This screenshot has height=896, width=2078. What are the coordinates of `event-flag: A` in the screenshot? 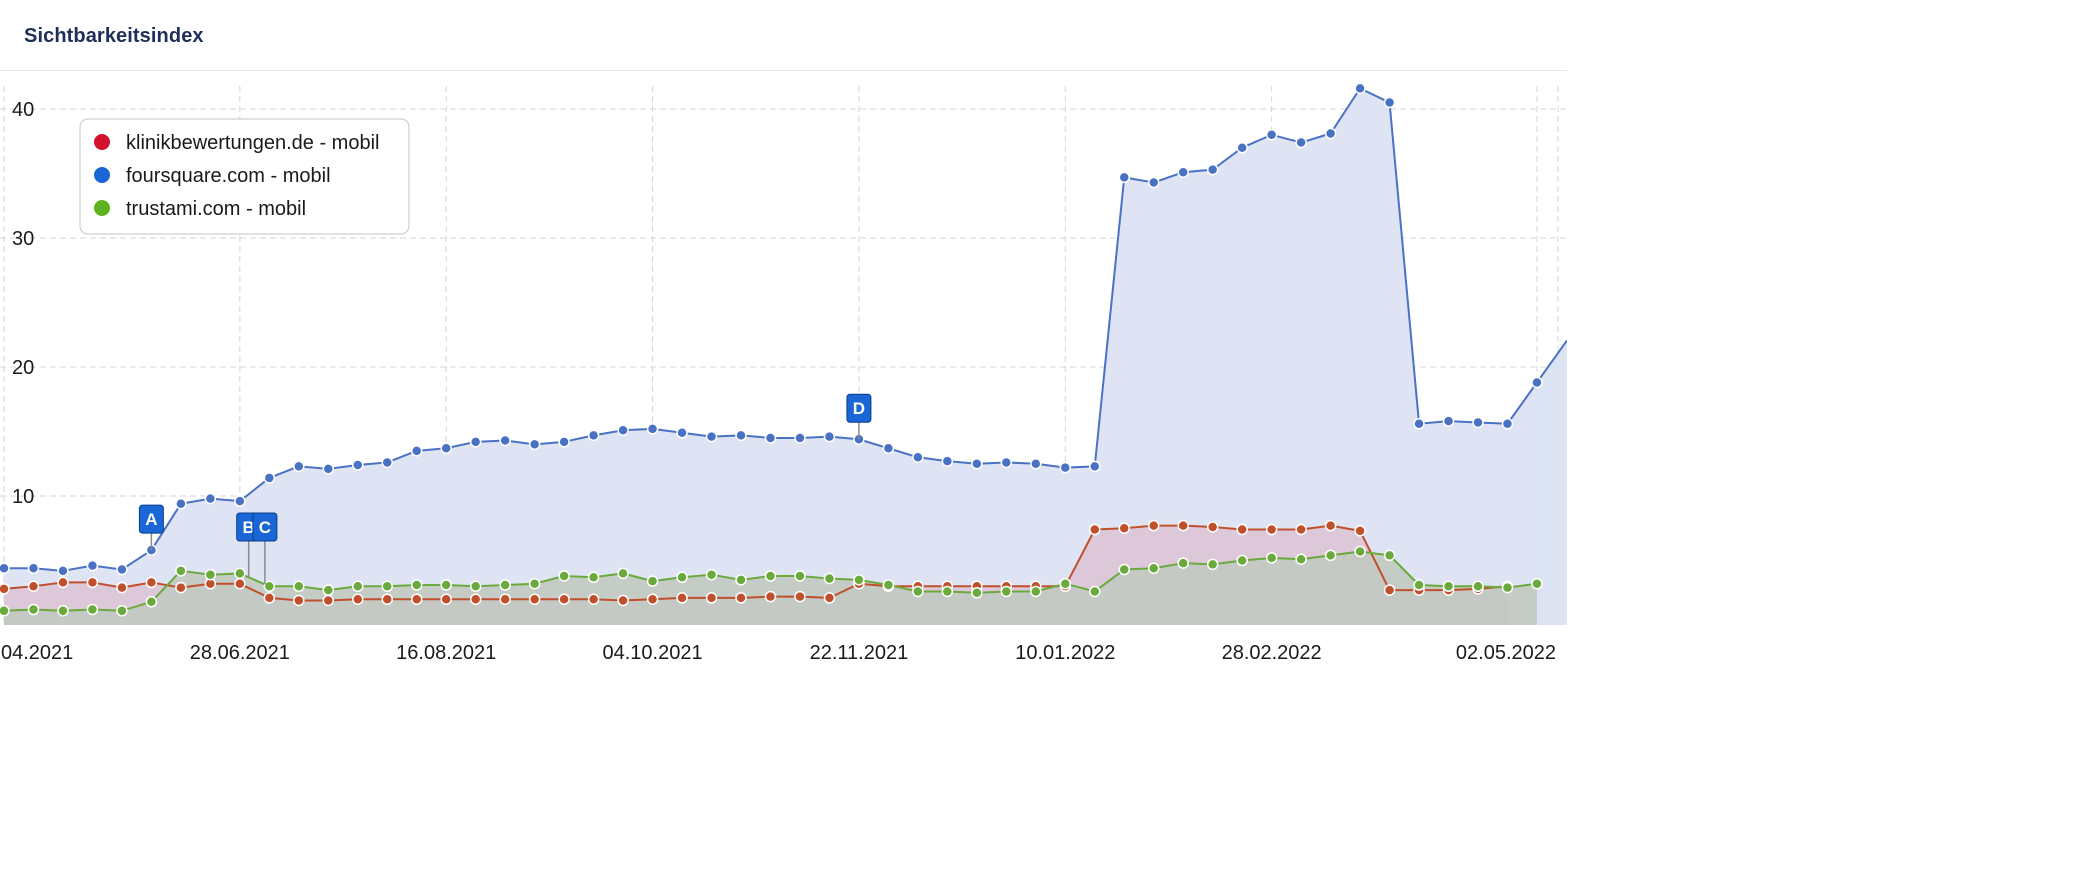 It's located at (151, 527).